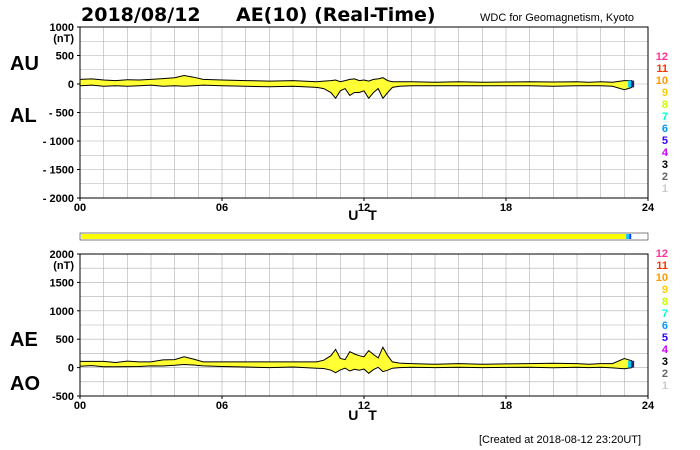  I want to click on station-bar-tail-cyan, so click(628, 236).